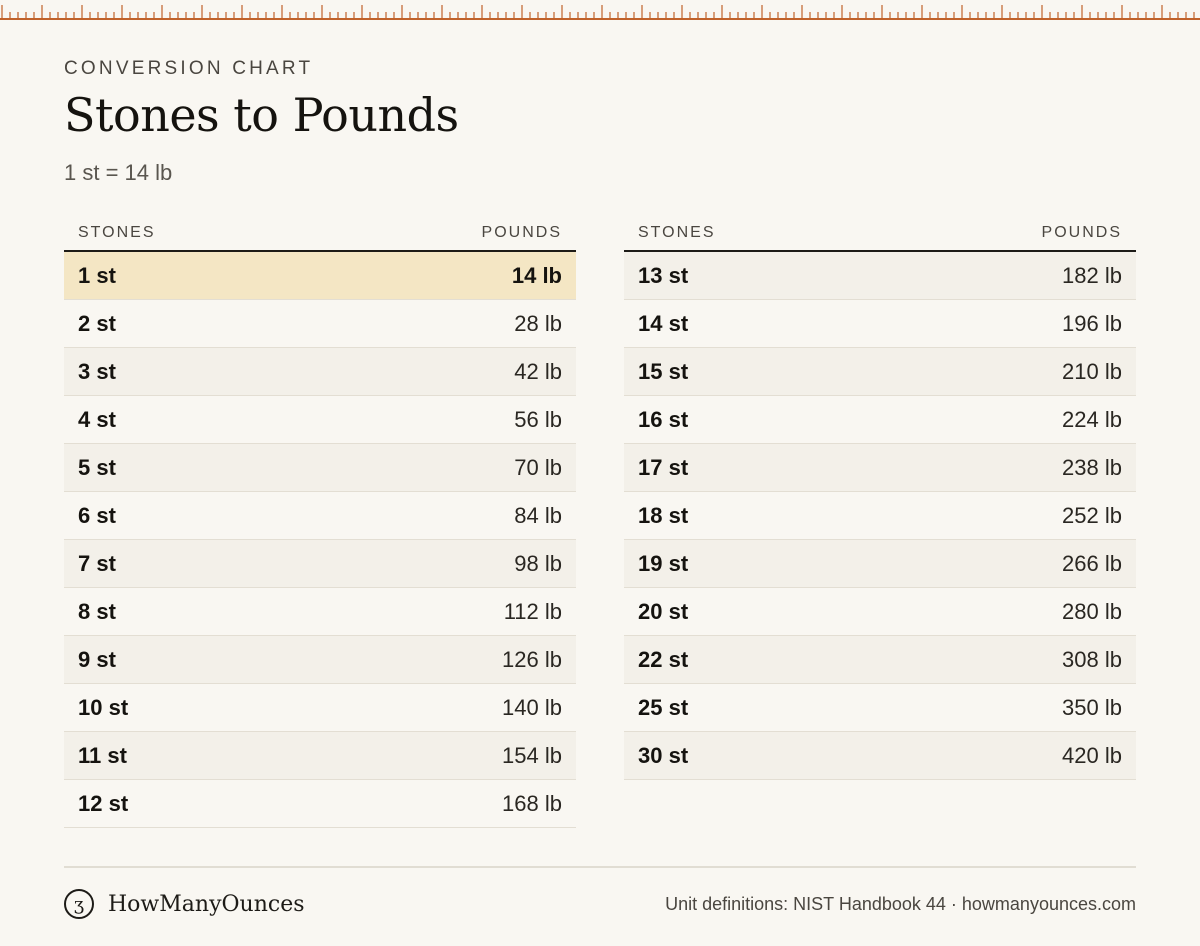  Describe the element at coordinates (1092, 659) in the screenshot. I see `pounds-value: 308 lb` at that location.